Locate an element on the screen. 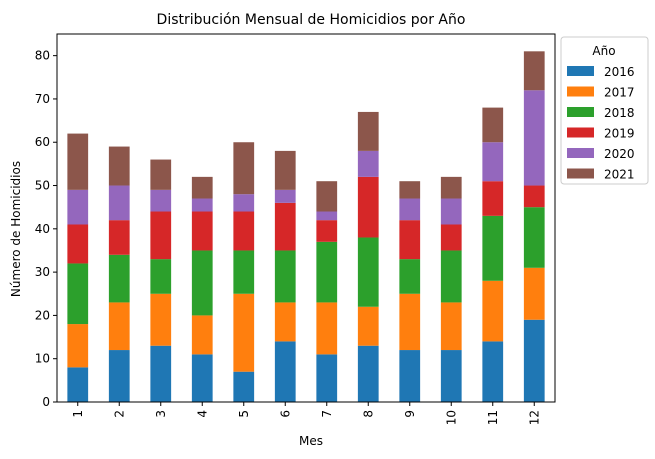 The width and height of the screenshot is (655, 459). x-tick-label: 3 is located at coordinates (161, 414).